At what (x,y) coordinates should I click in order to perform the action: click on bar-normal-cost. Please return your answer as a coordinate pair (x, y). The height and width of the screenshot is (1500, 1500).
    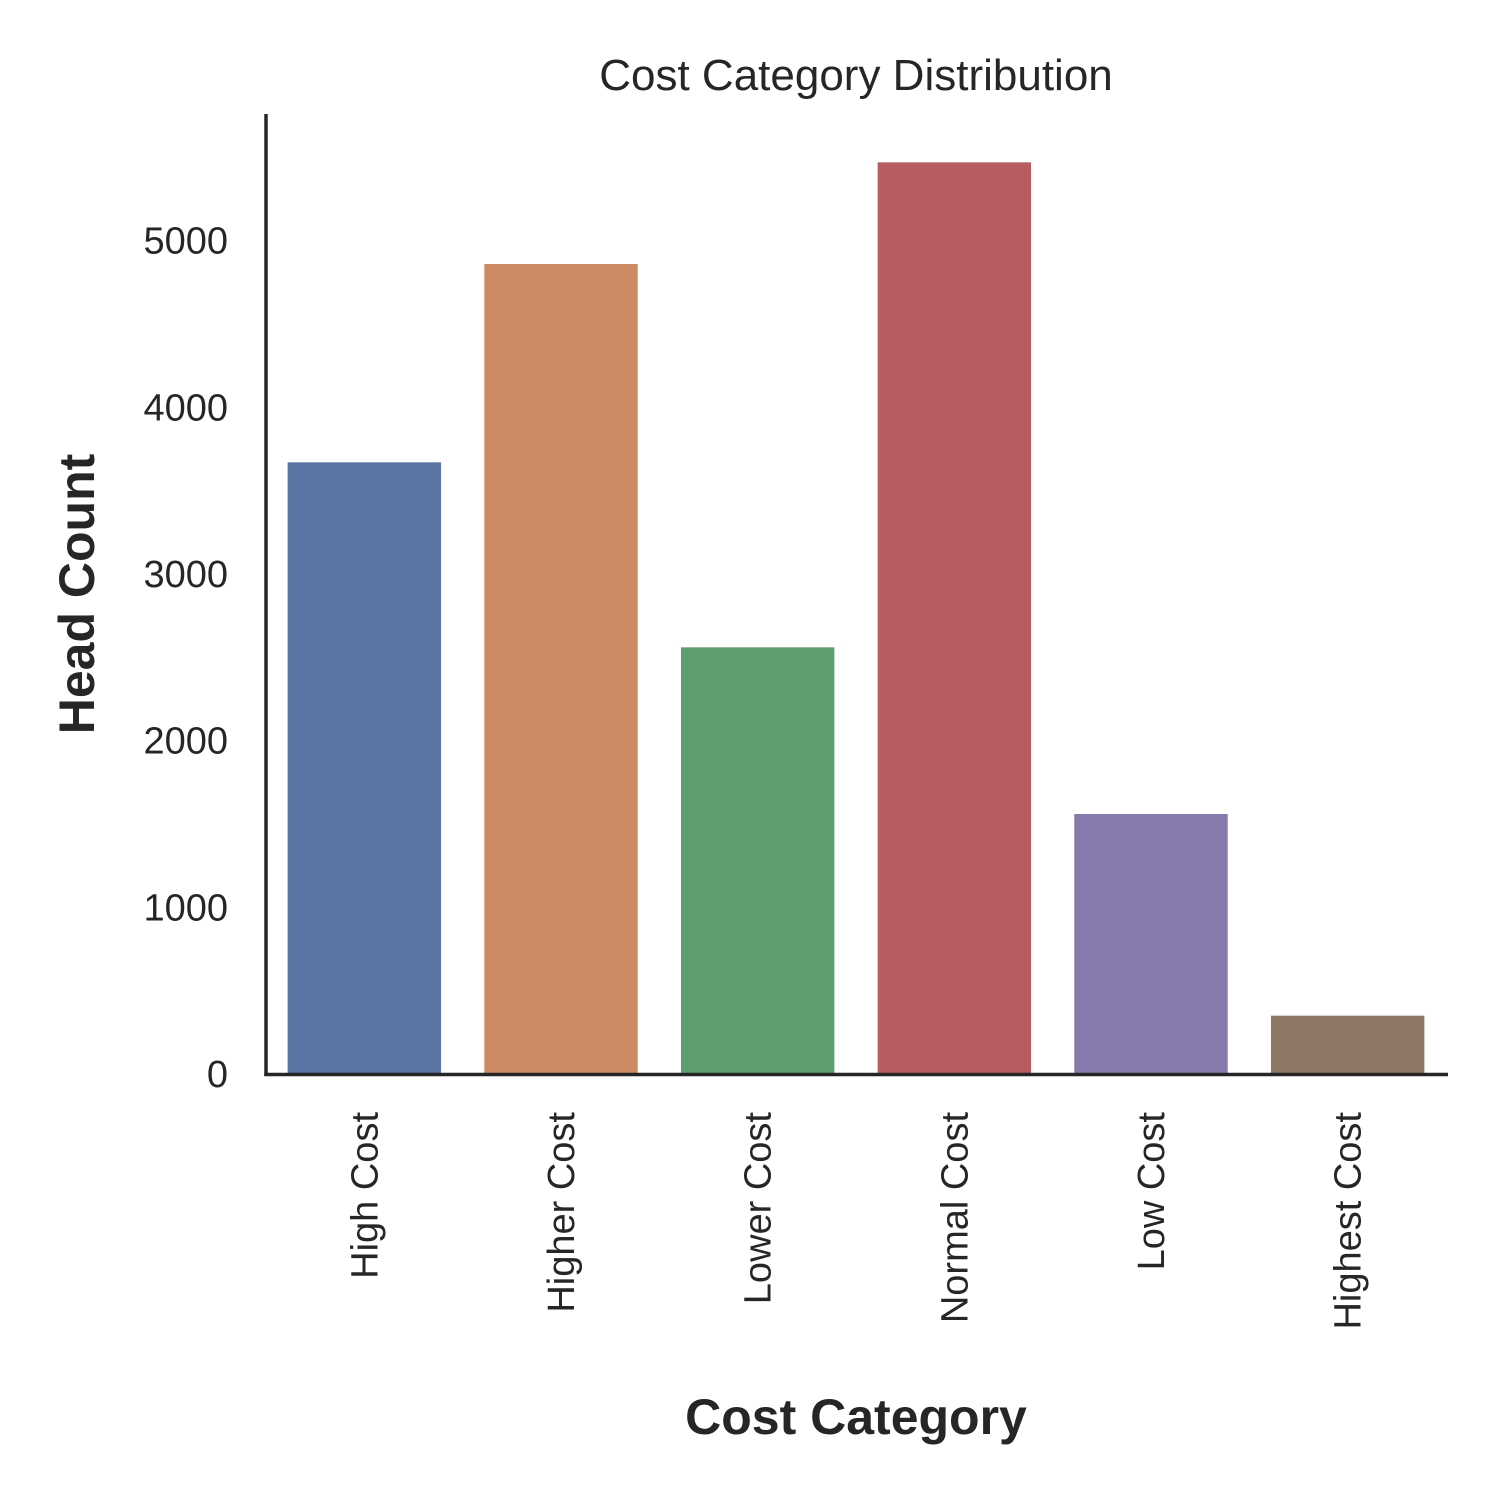
    Looking at the image, I should click on (954, 618).